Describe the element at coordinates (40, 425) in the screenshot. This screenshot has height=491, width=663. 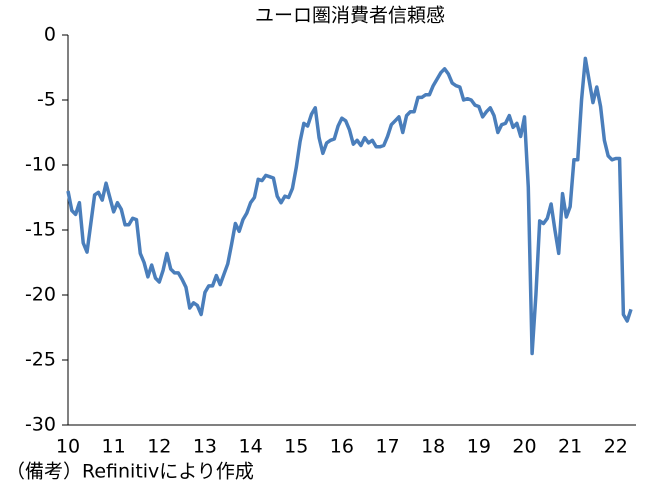
I see `y-tick-label: -30` at that location.